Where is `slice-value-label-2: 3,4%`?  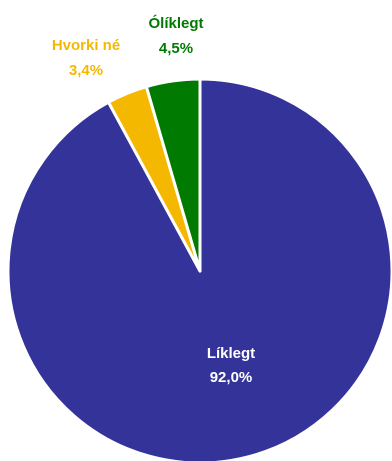
slice-value-label-2: 3,4% is located at coordinates (86, 70).